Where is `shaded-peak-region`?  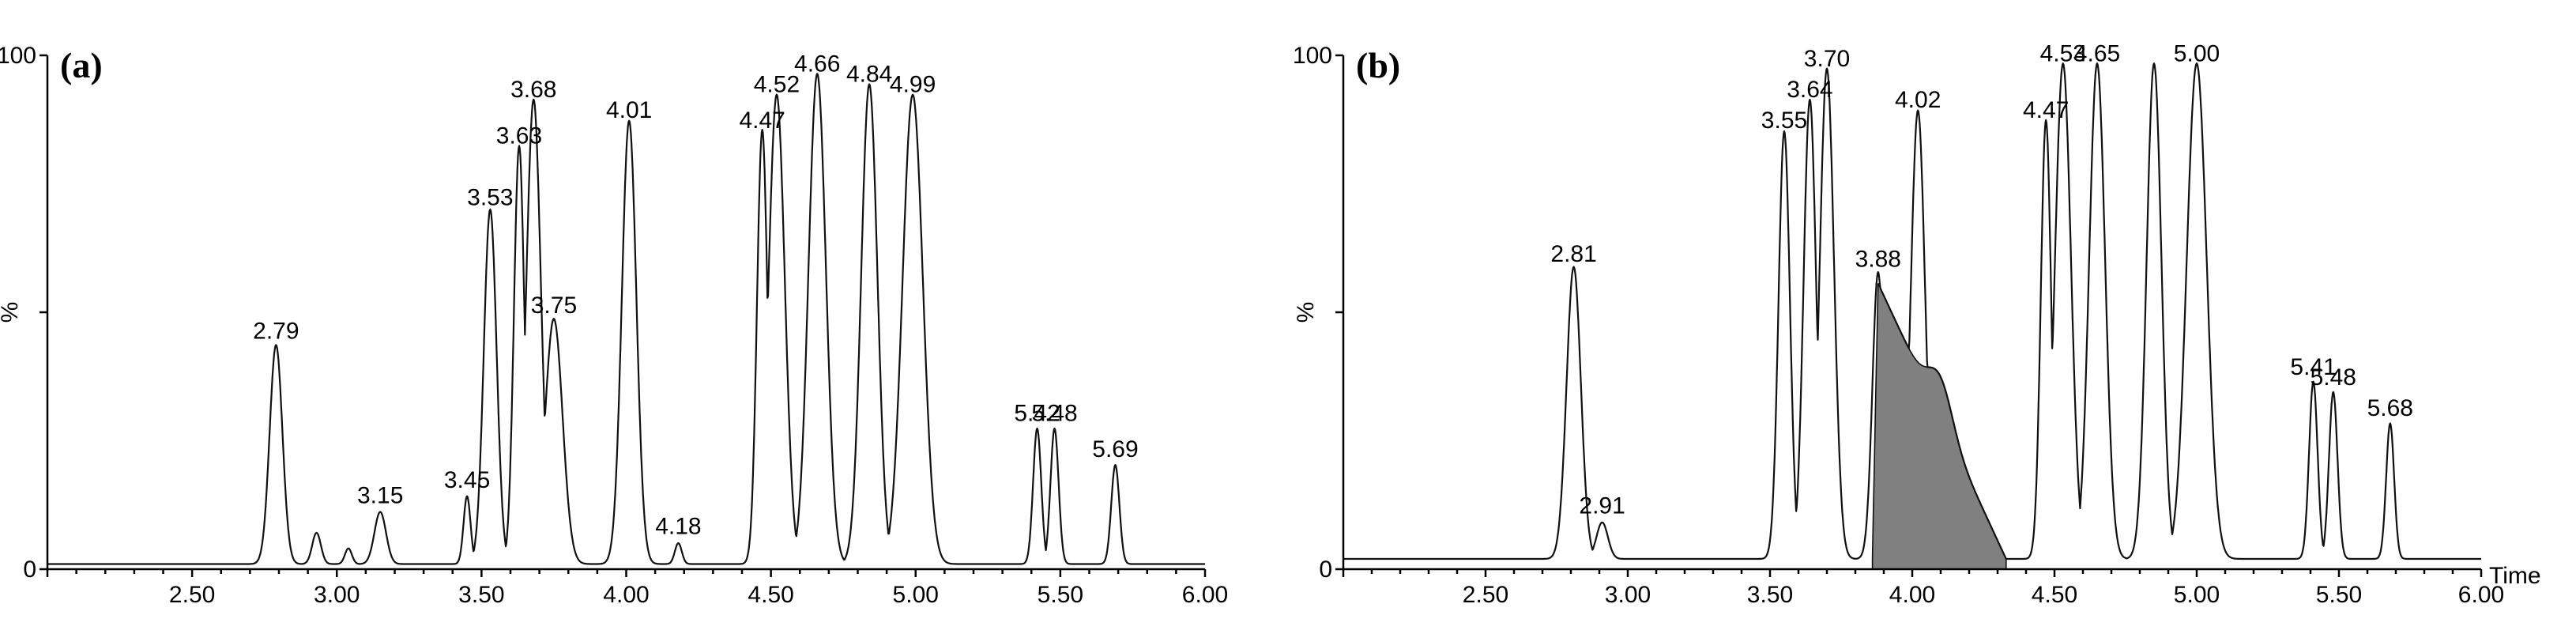 shaded-peak-region is located at coordinates (1939, 426).